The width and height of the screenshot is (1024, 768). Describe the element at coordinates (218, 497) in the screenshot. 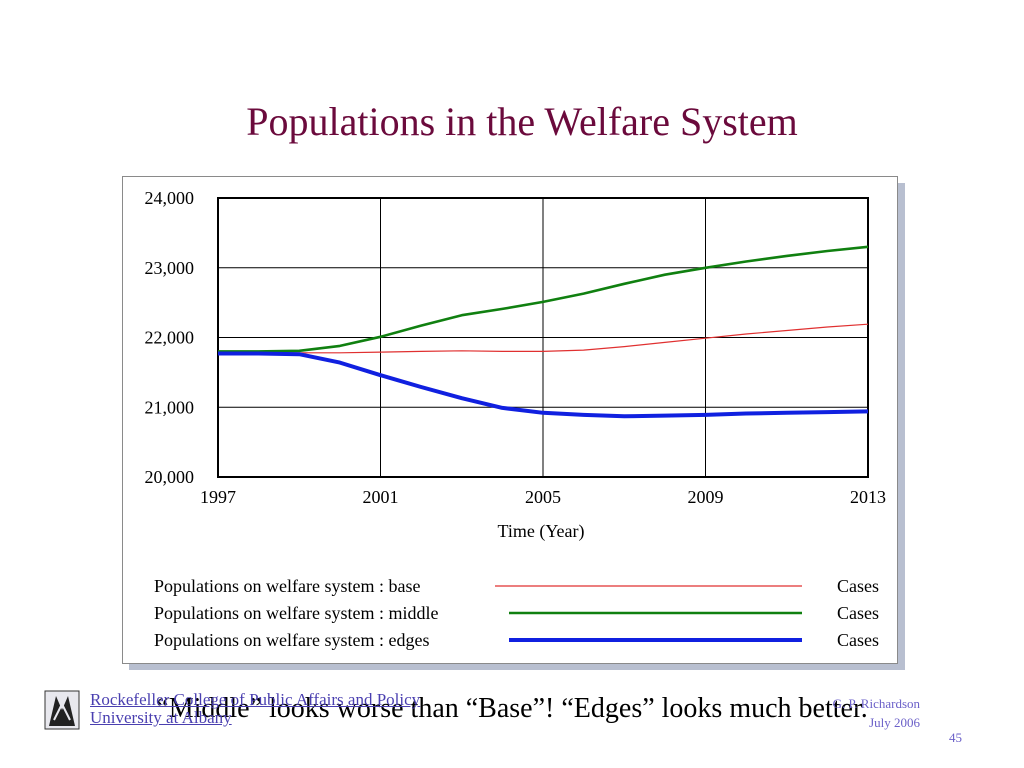

I see `x-tick-label: 1997` at that location.